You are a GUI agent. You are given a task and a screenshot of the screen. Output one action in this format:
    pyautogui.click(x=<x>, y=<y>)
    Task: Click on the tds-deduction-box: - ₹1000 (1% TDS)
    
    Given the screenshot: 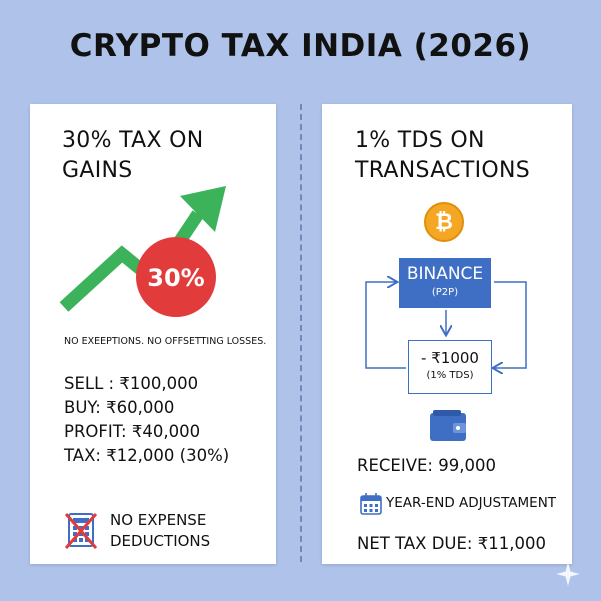 What is the action you would take?
    pyautogui.click(x=450, y=367)
    